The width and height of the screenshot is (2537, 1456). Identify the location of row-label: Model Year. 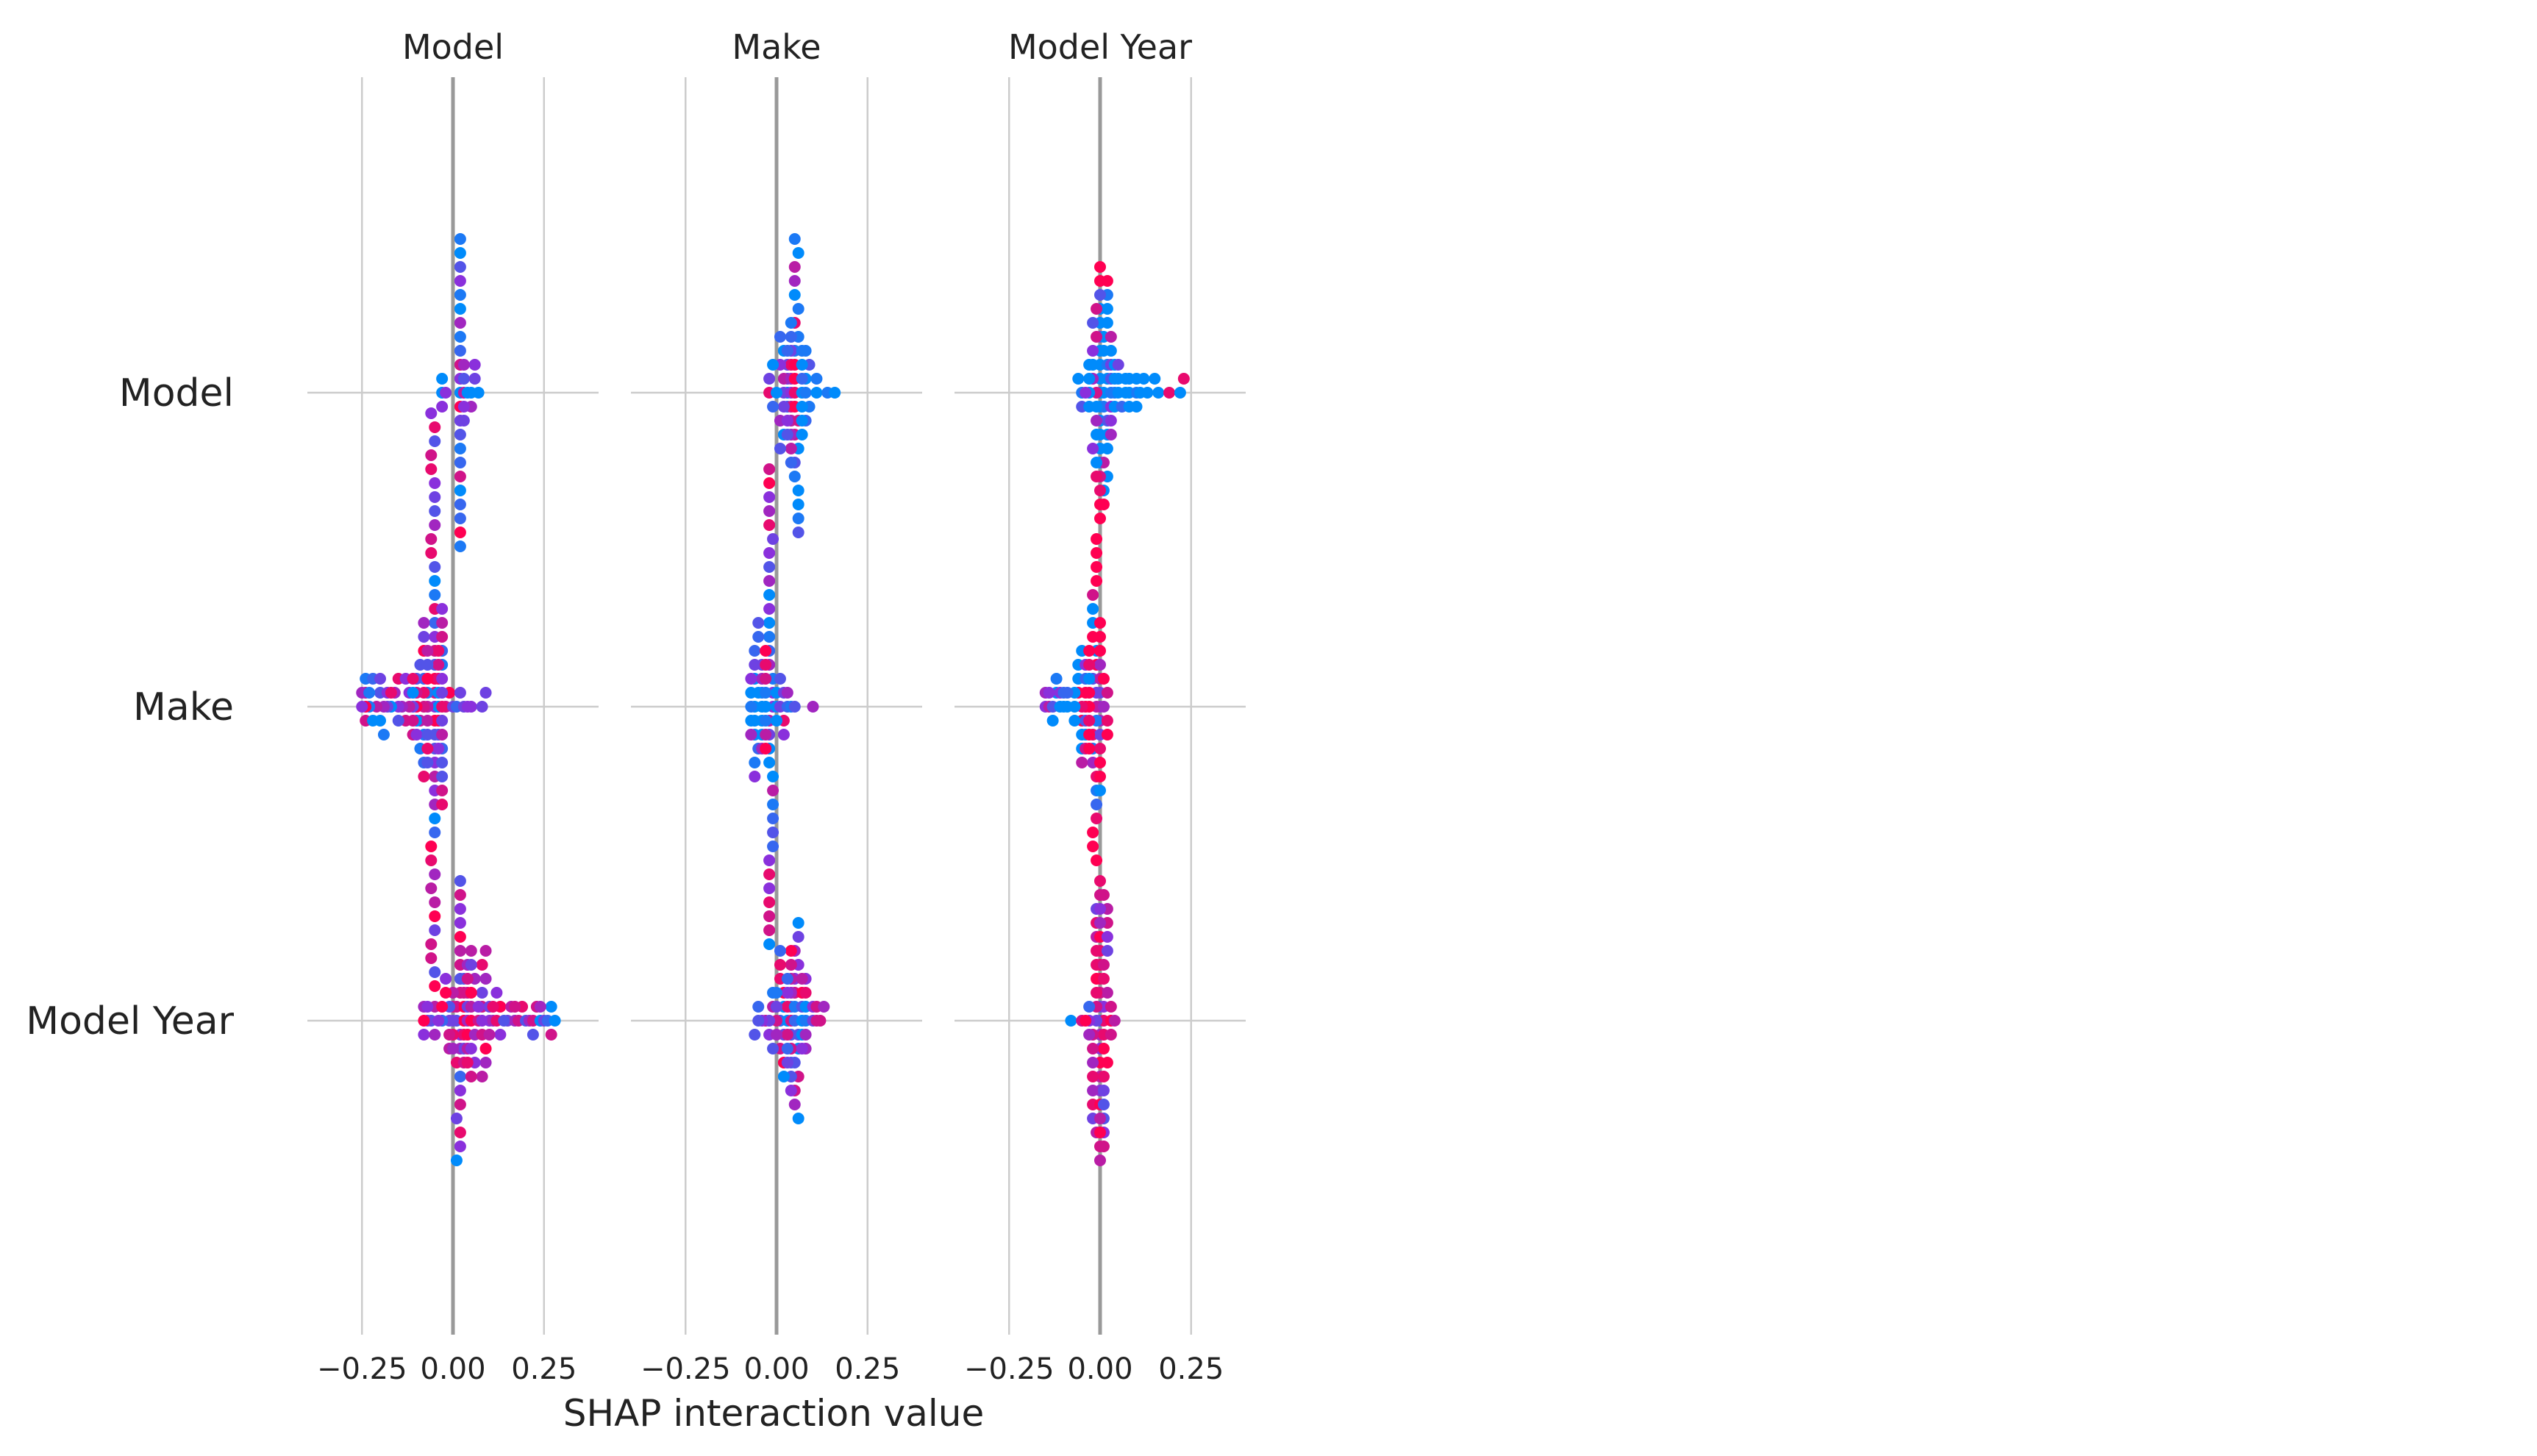
(130, 1021).